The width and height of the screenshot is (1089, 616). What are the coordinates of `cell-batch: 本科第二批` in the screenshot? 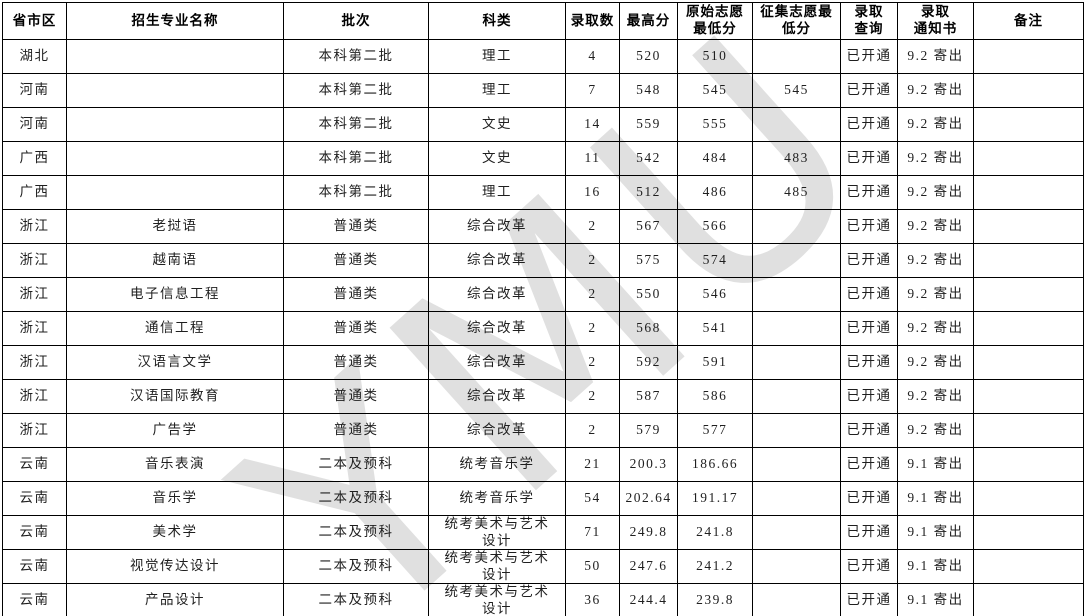 It's located at (356, 56).